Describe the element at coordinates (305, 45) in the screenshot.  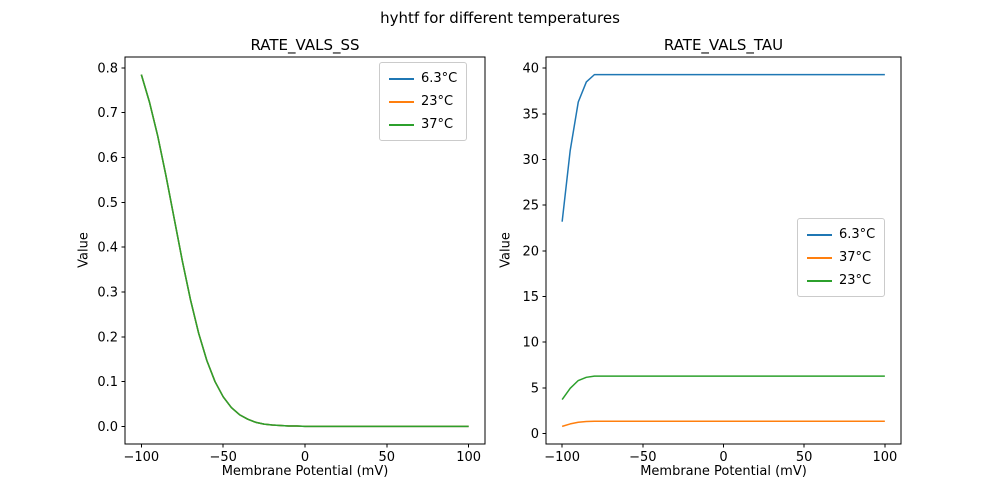
I see `plot-title-rate-vals-ss: RATE_VALS_SS` at that location.